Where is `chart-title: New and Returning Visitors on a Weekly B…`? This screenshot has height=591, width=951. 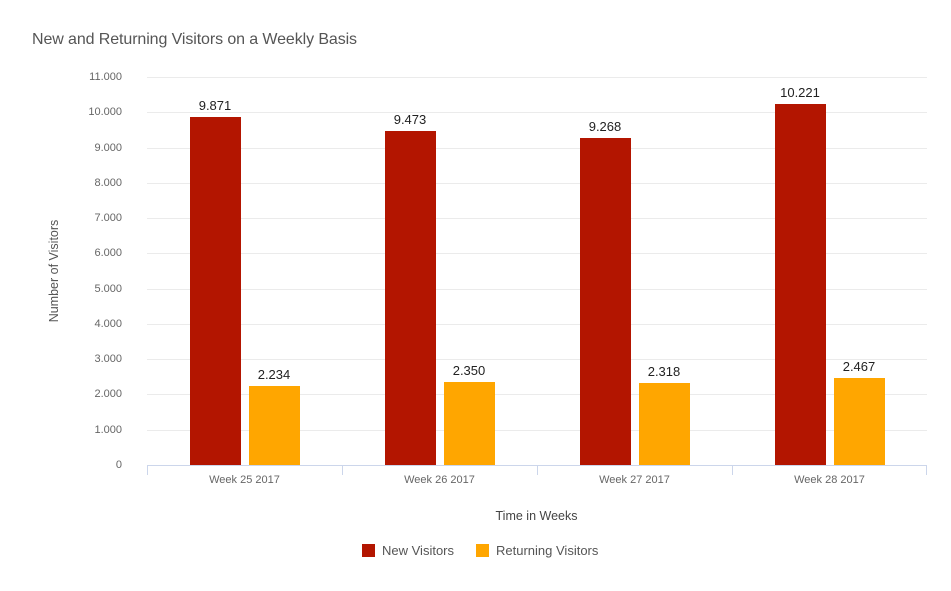
chart-title: New and Returning Visitors on a Weekly B… is located at coordinates (194, 39).